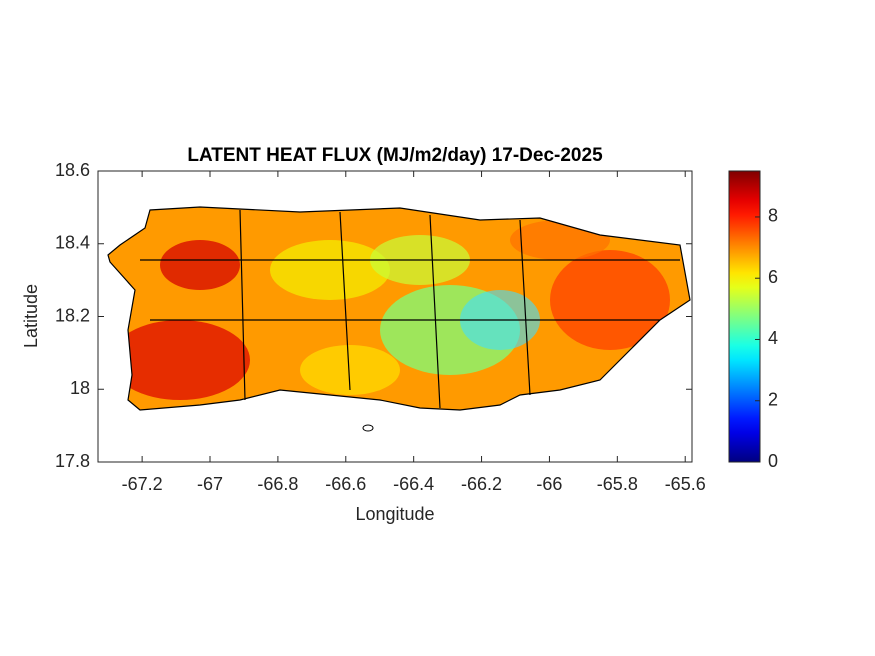 The height and width of the screenshot is (656, 875). I want to click on chart-title: LATENT HEAT FLUX (MJ/m2/day) 17-Dec-2025, so click(395, 155).